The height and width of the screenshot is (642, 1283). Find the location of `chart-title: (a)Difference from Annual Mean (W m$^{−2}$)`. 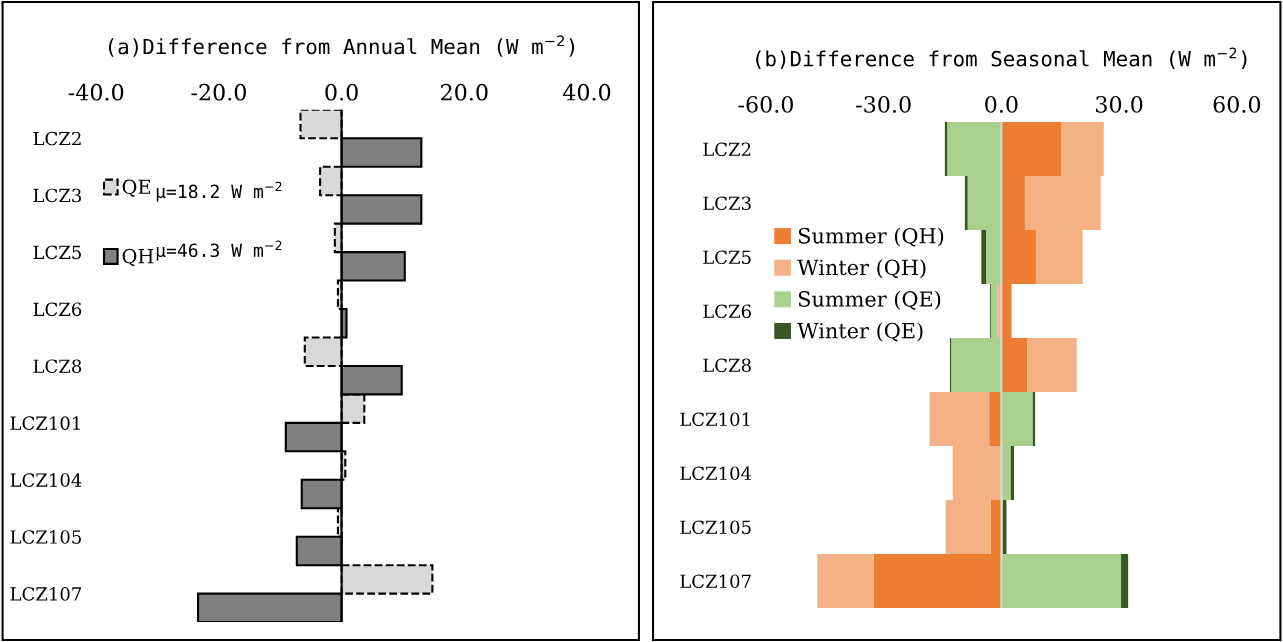

chart-title: (a)Difference from Annual Mean (W m$^{−2}$) is located at coordinates (341, 46).